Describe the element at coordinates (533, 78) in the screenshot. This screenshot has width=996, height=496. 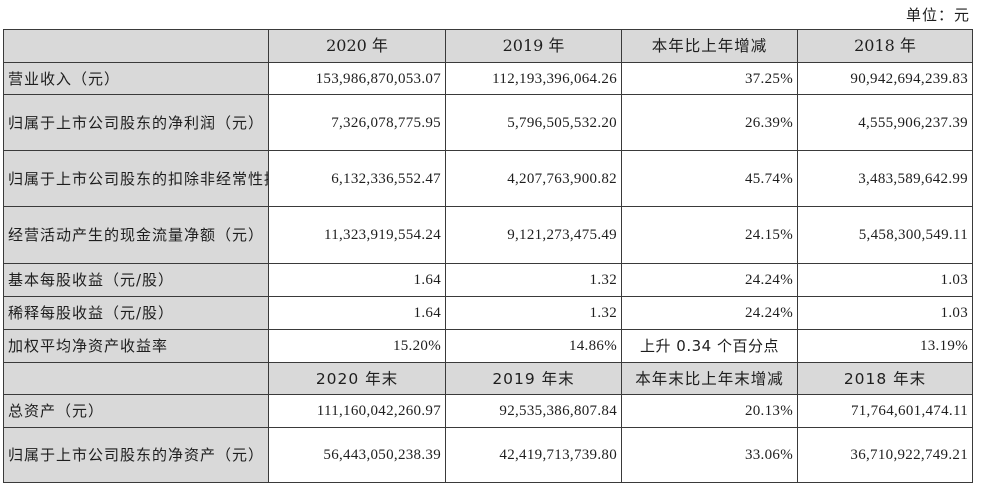
I see `value-2019: 112,193,396,064.26` at that location.